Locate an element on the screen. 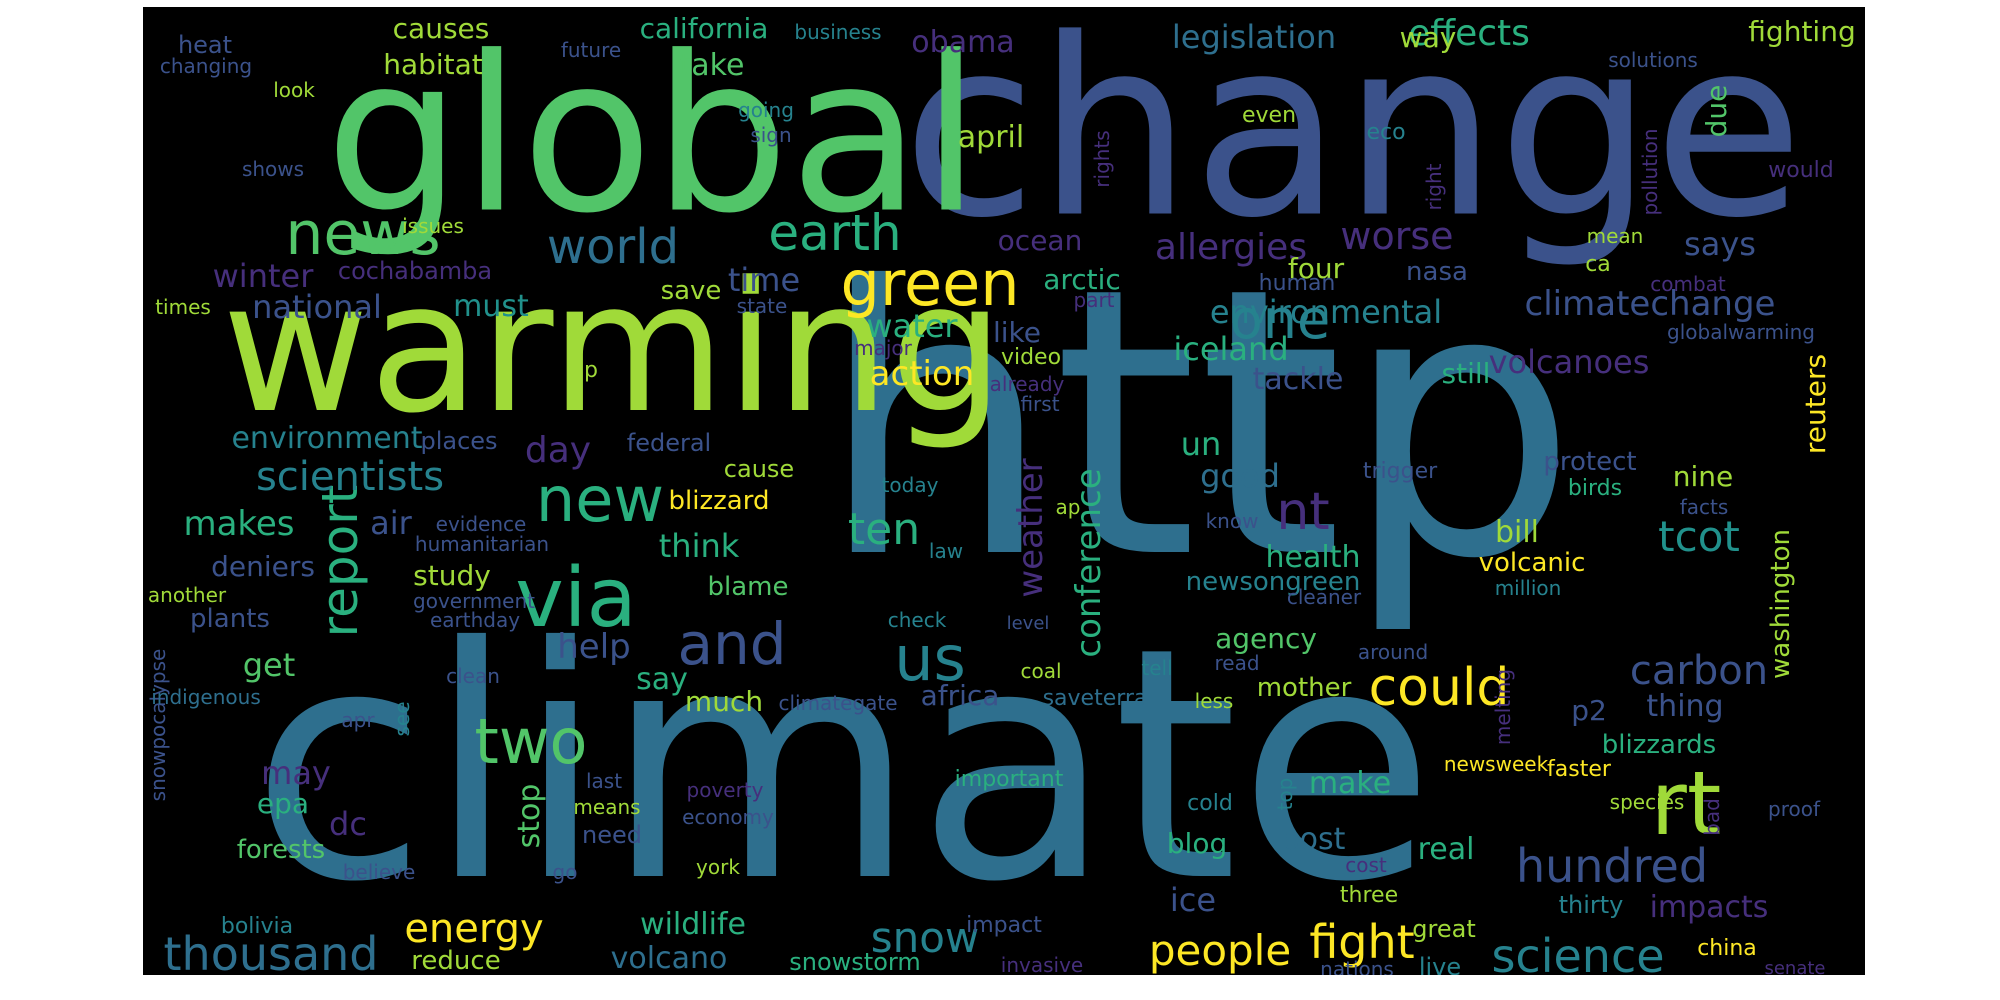 This screenshot has width=2000, height=1000. word: rt is located at coordinates (1686, 803).